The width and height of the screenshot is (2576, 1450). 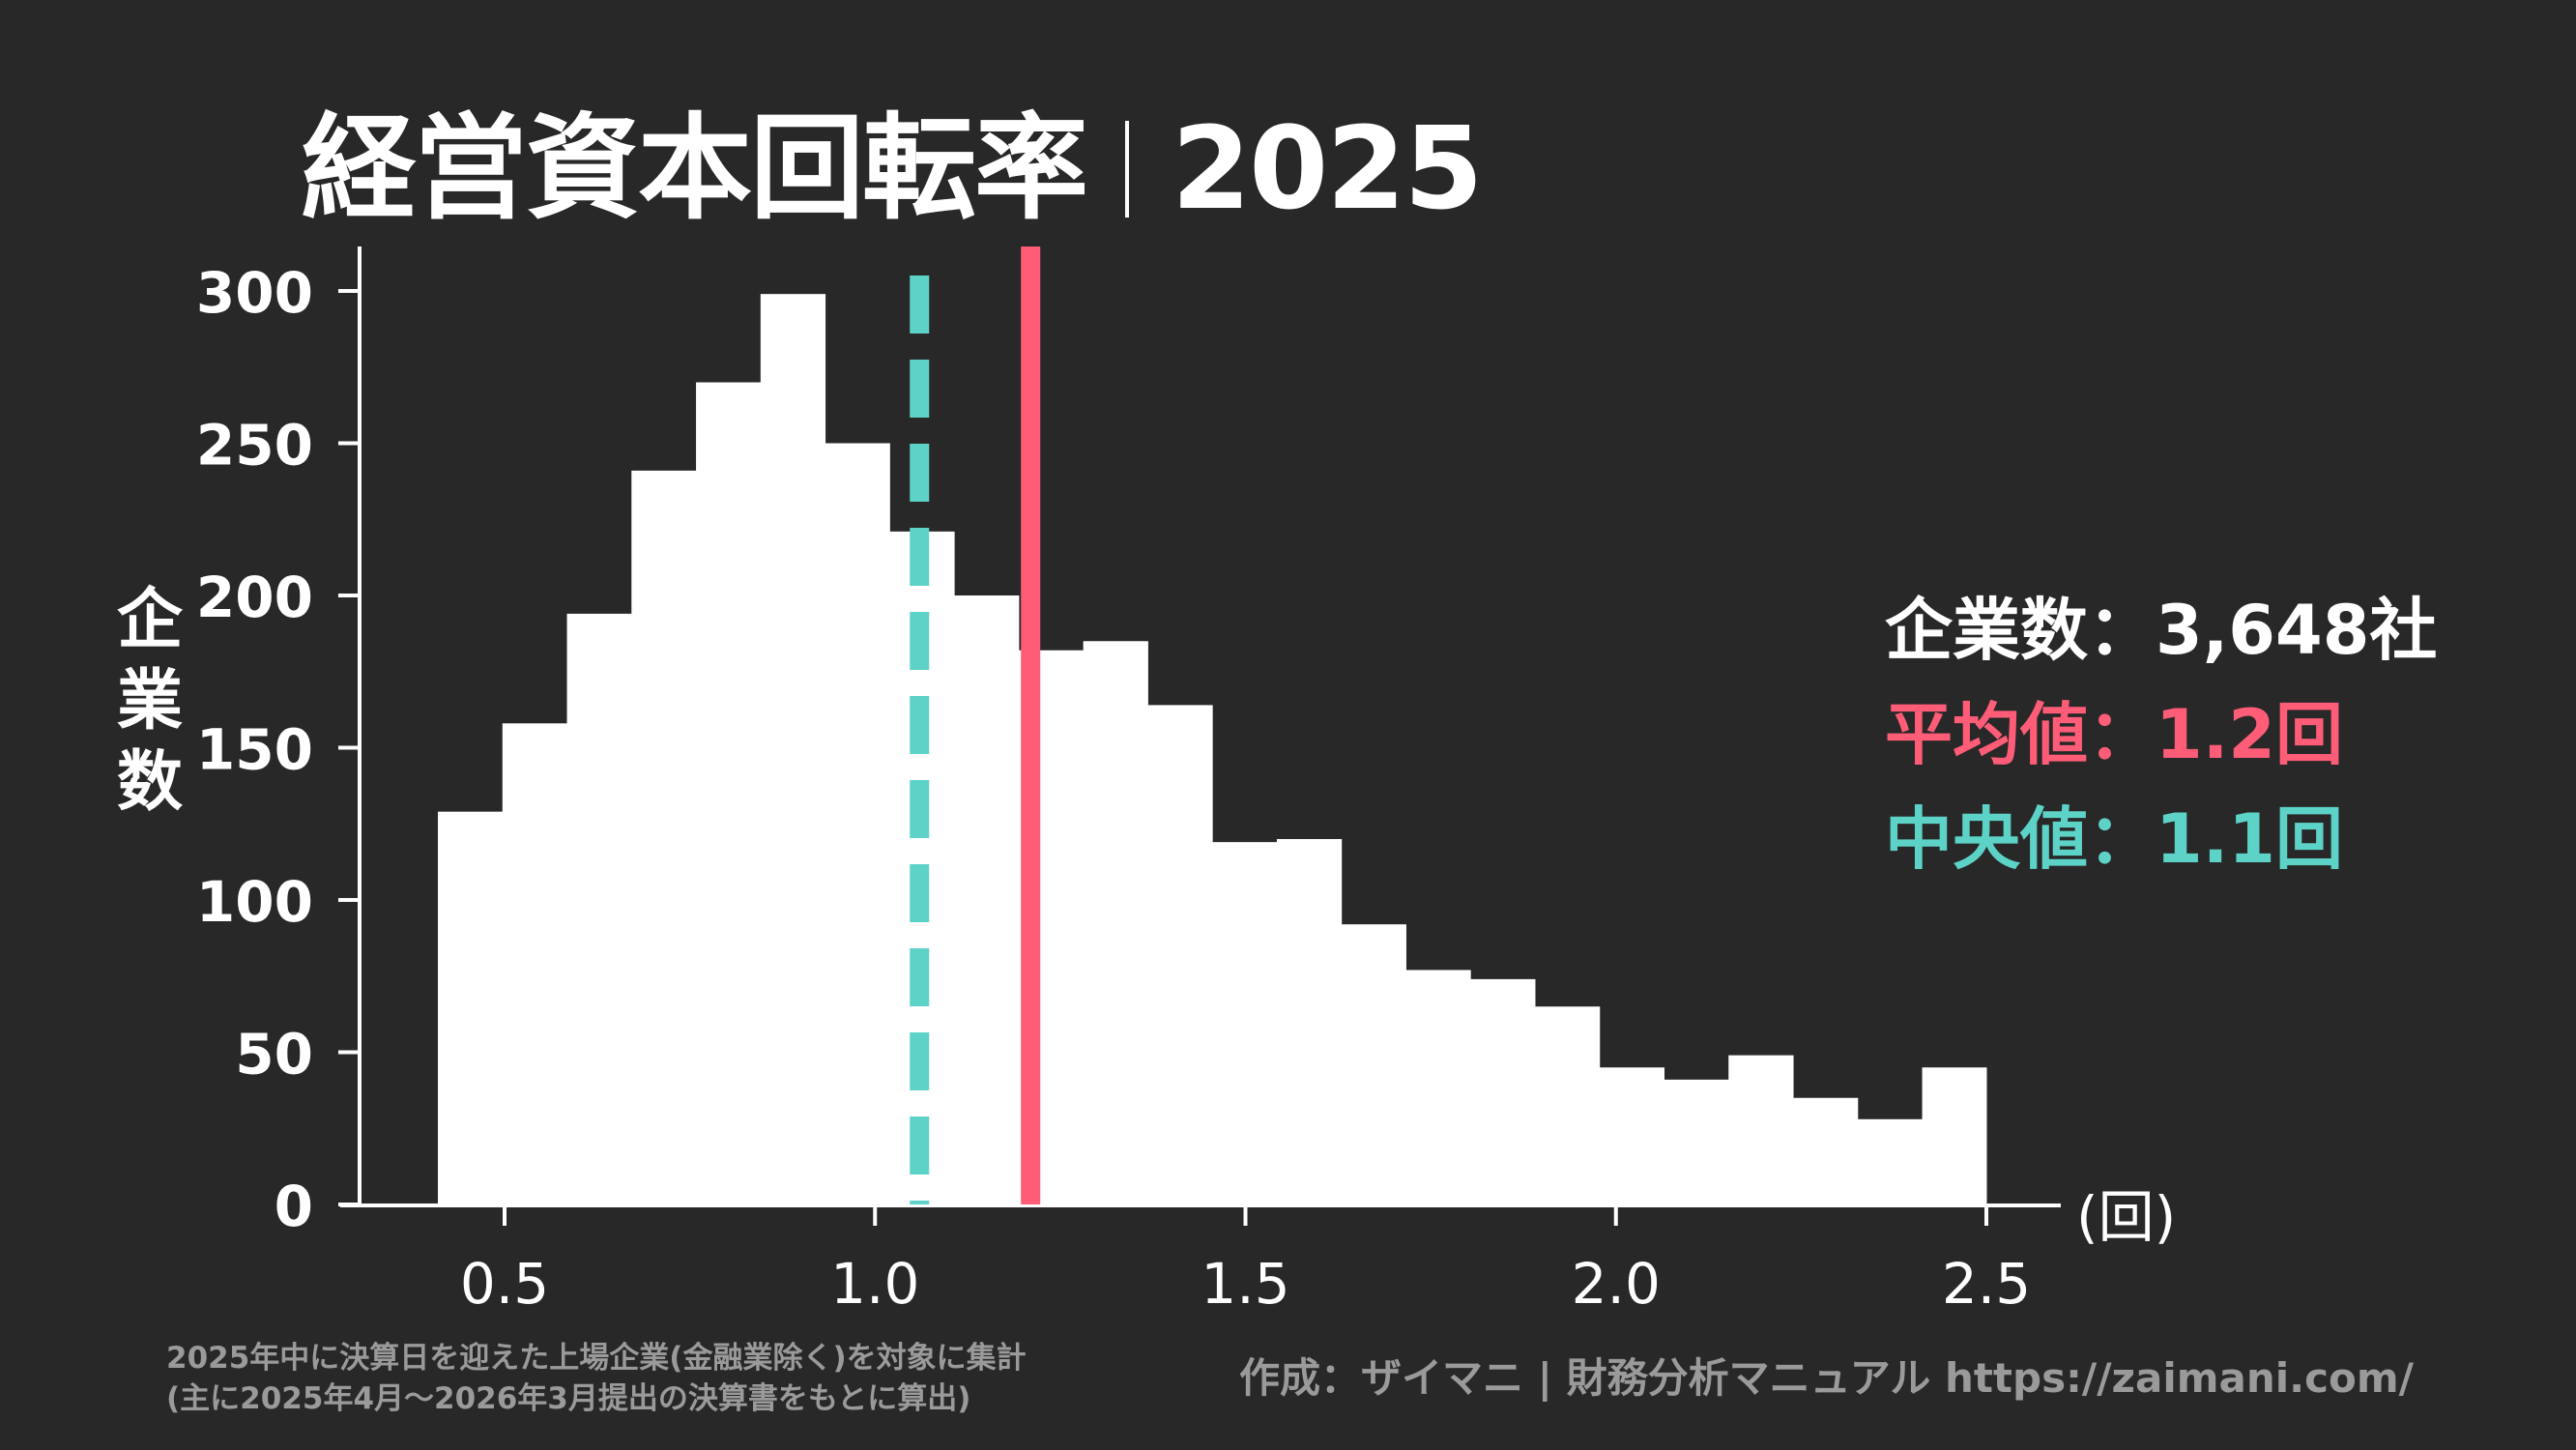 What do you see at coordinates (2126, 1217) in the screenshot?
I see `x-axis-unit-label: (回)` at bounding box center [2126, 1217].